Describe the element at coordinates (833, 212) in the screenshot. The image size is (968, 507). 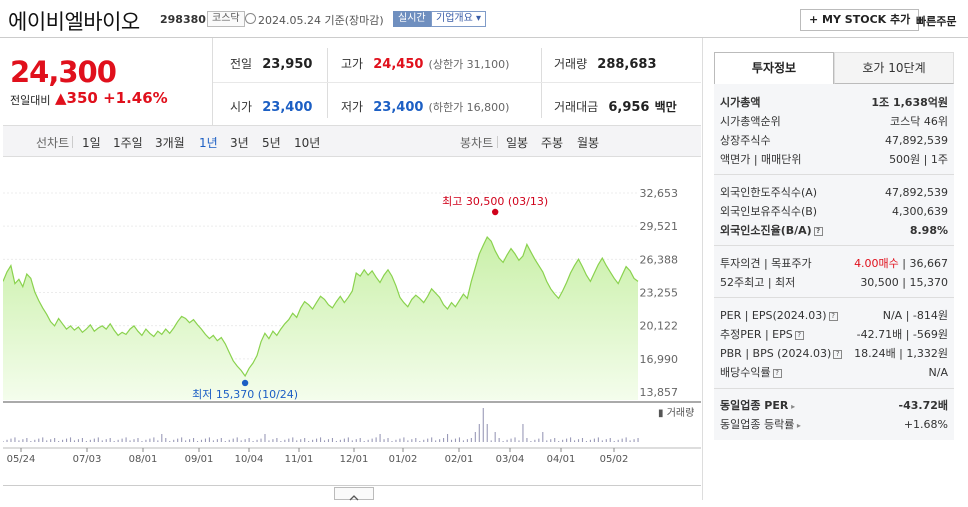
I see `row-foreign-hold: 외국인보유주식수(B) 4,300,639` at that location.